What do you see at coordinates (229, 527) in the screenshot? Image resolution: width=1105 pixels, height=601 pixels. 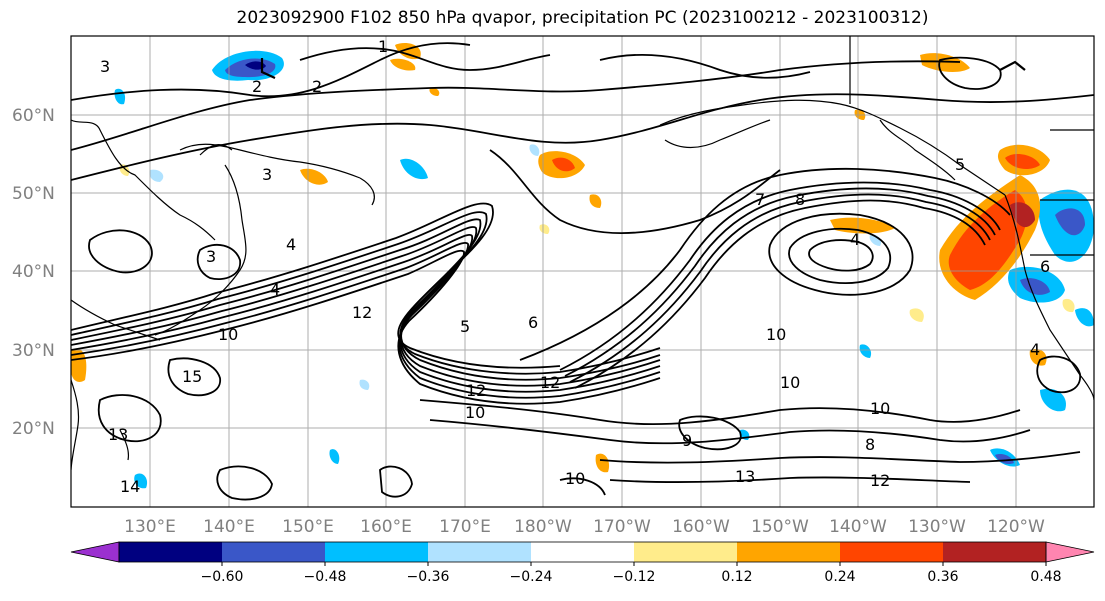 I see `lon-label: 140°E` at bounding box center [229, 527].